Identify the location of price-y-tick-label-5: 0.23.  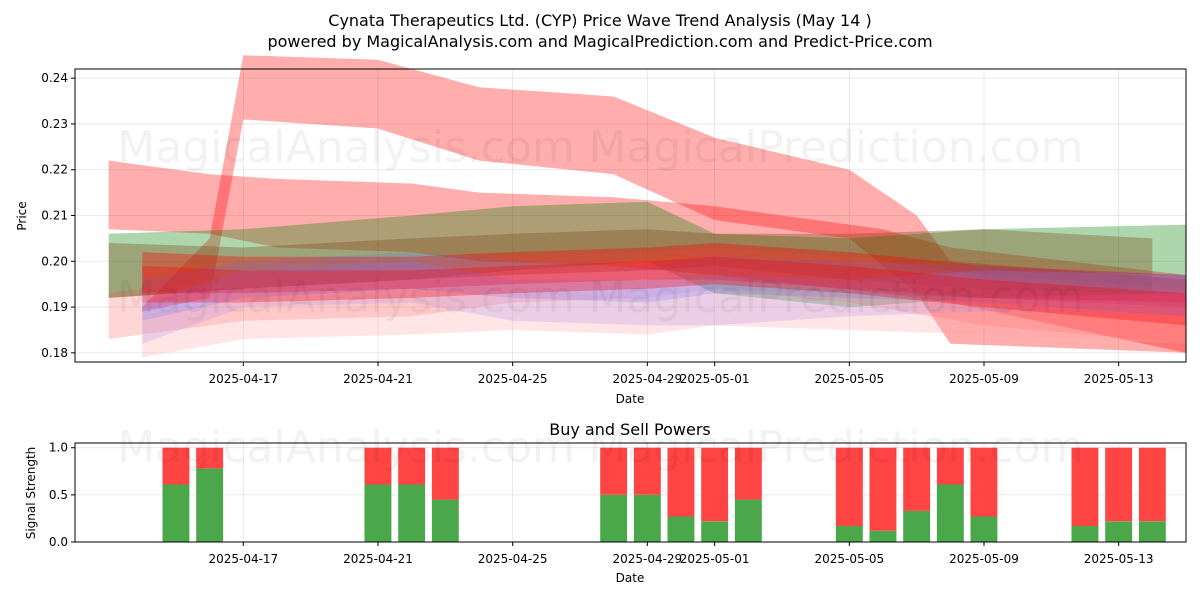
(54, 124).